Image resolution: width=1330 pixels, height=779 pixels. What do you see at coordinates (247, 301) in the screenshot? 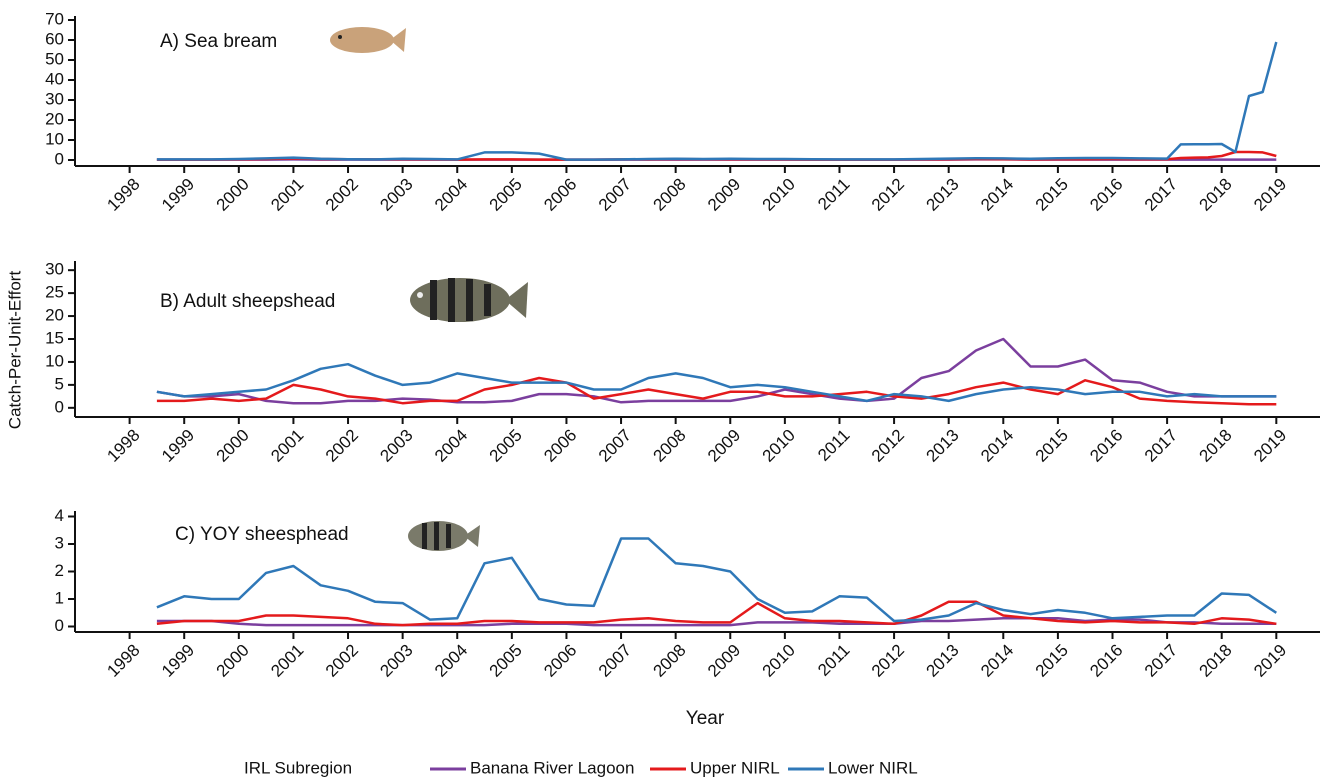
I see `panel-title: B) Adult sheepshead` at bounding box center [247, 301].